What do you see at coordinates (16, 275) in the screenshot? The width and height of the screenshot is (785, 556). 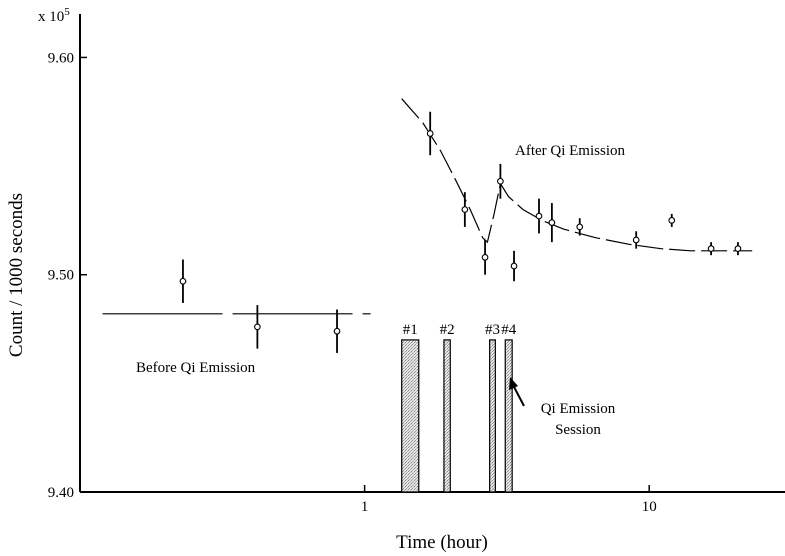 I see `y-axis-label: Count / 1000 seconds` at bounding box center [16, 275].